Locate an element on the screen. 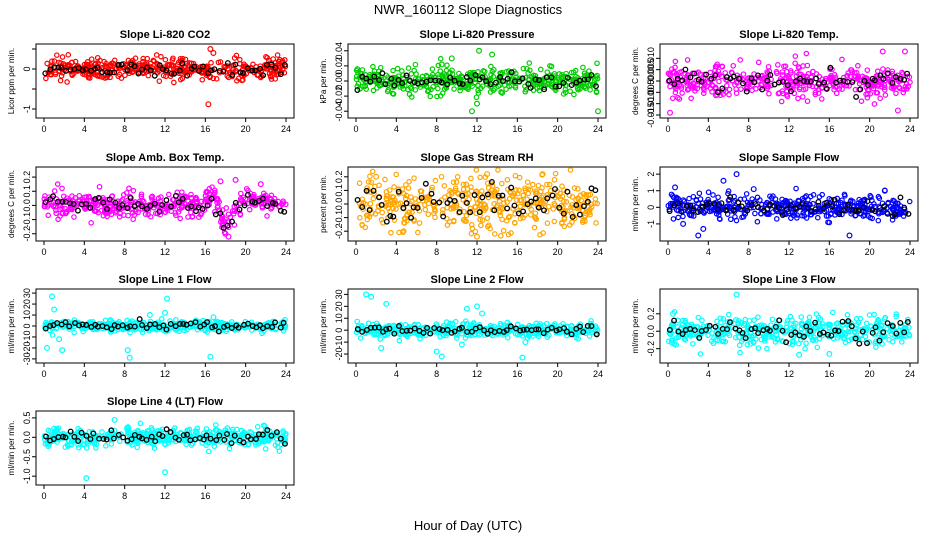  x-tick-label: 16 is located at coordinates (205, 374).